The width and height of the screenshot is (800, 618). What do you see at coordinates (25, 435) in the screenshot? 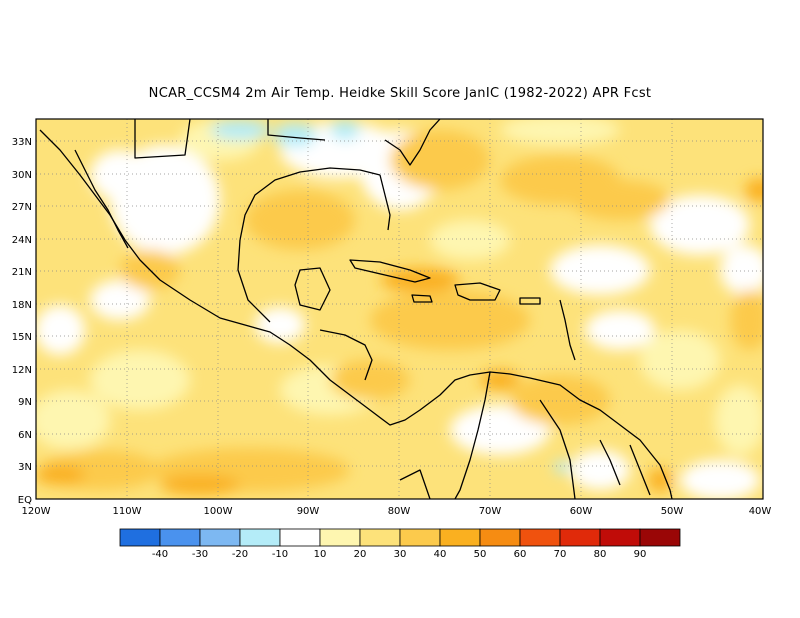
I see `lat-tick-label: 6N` at bounding box center [25, 435].